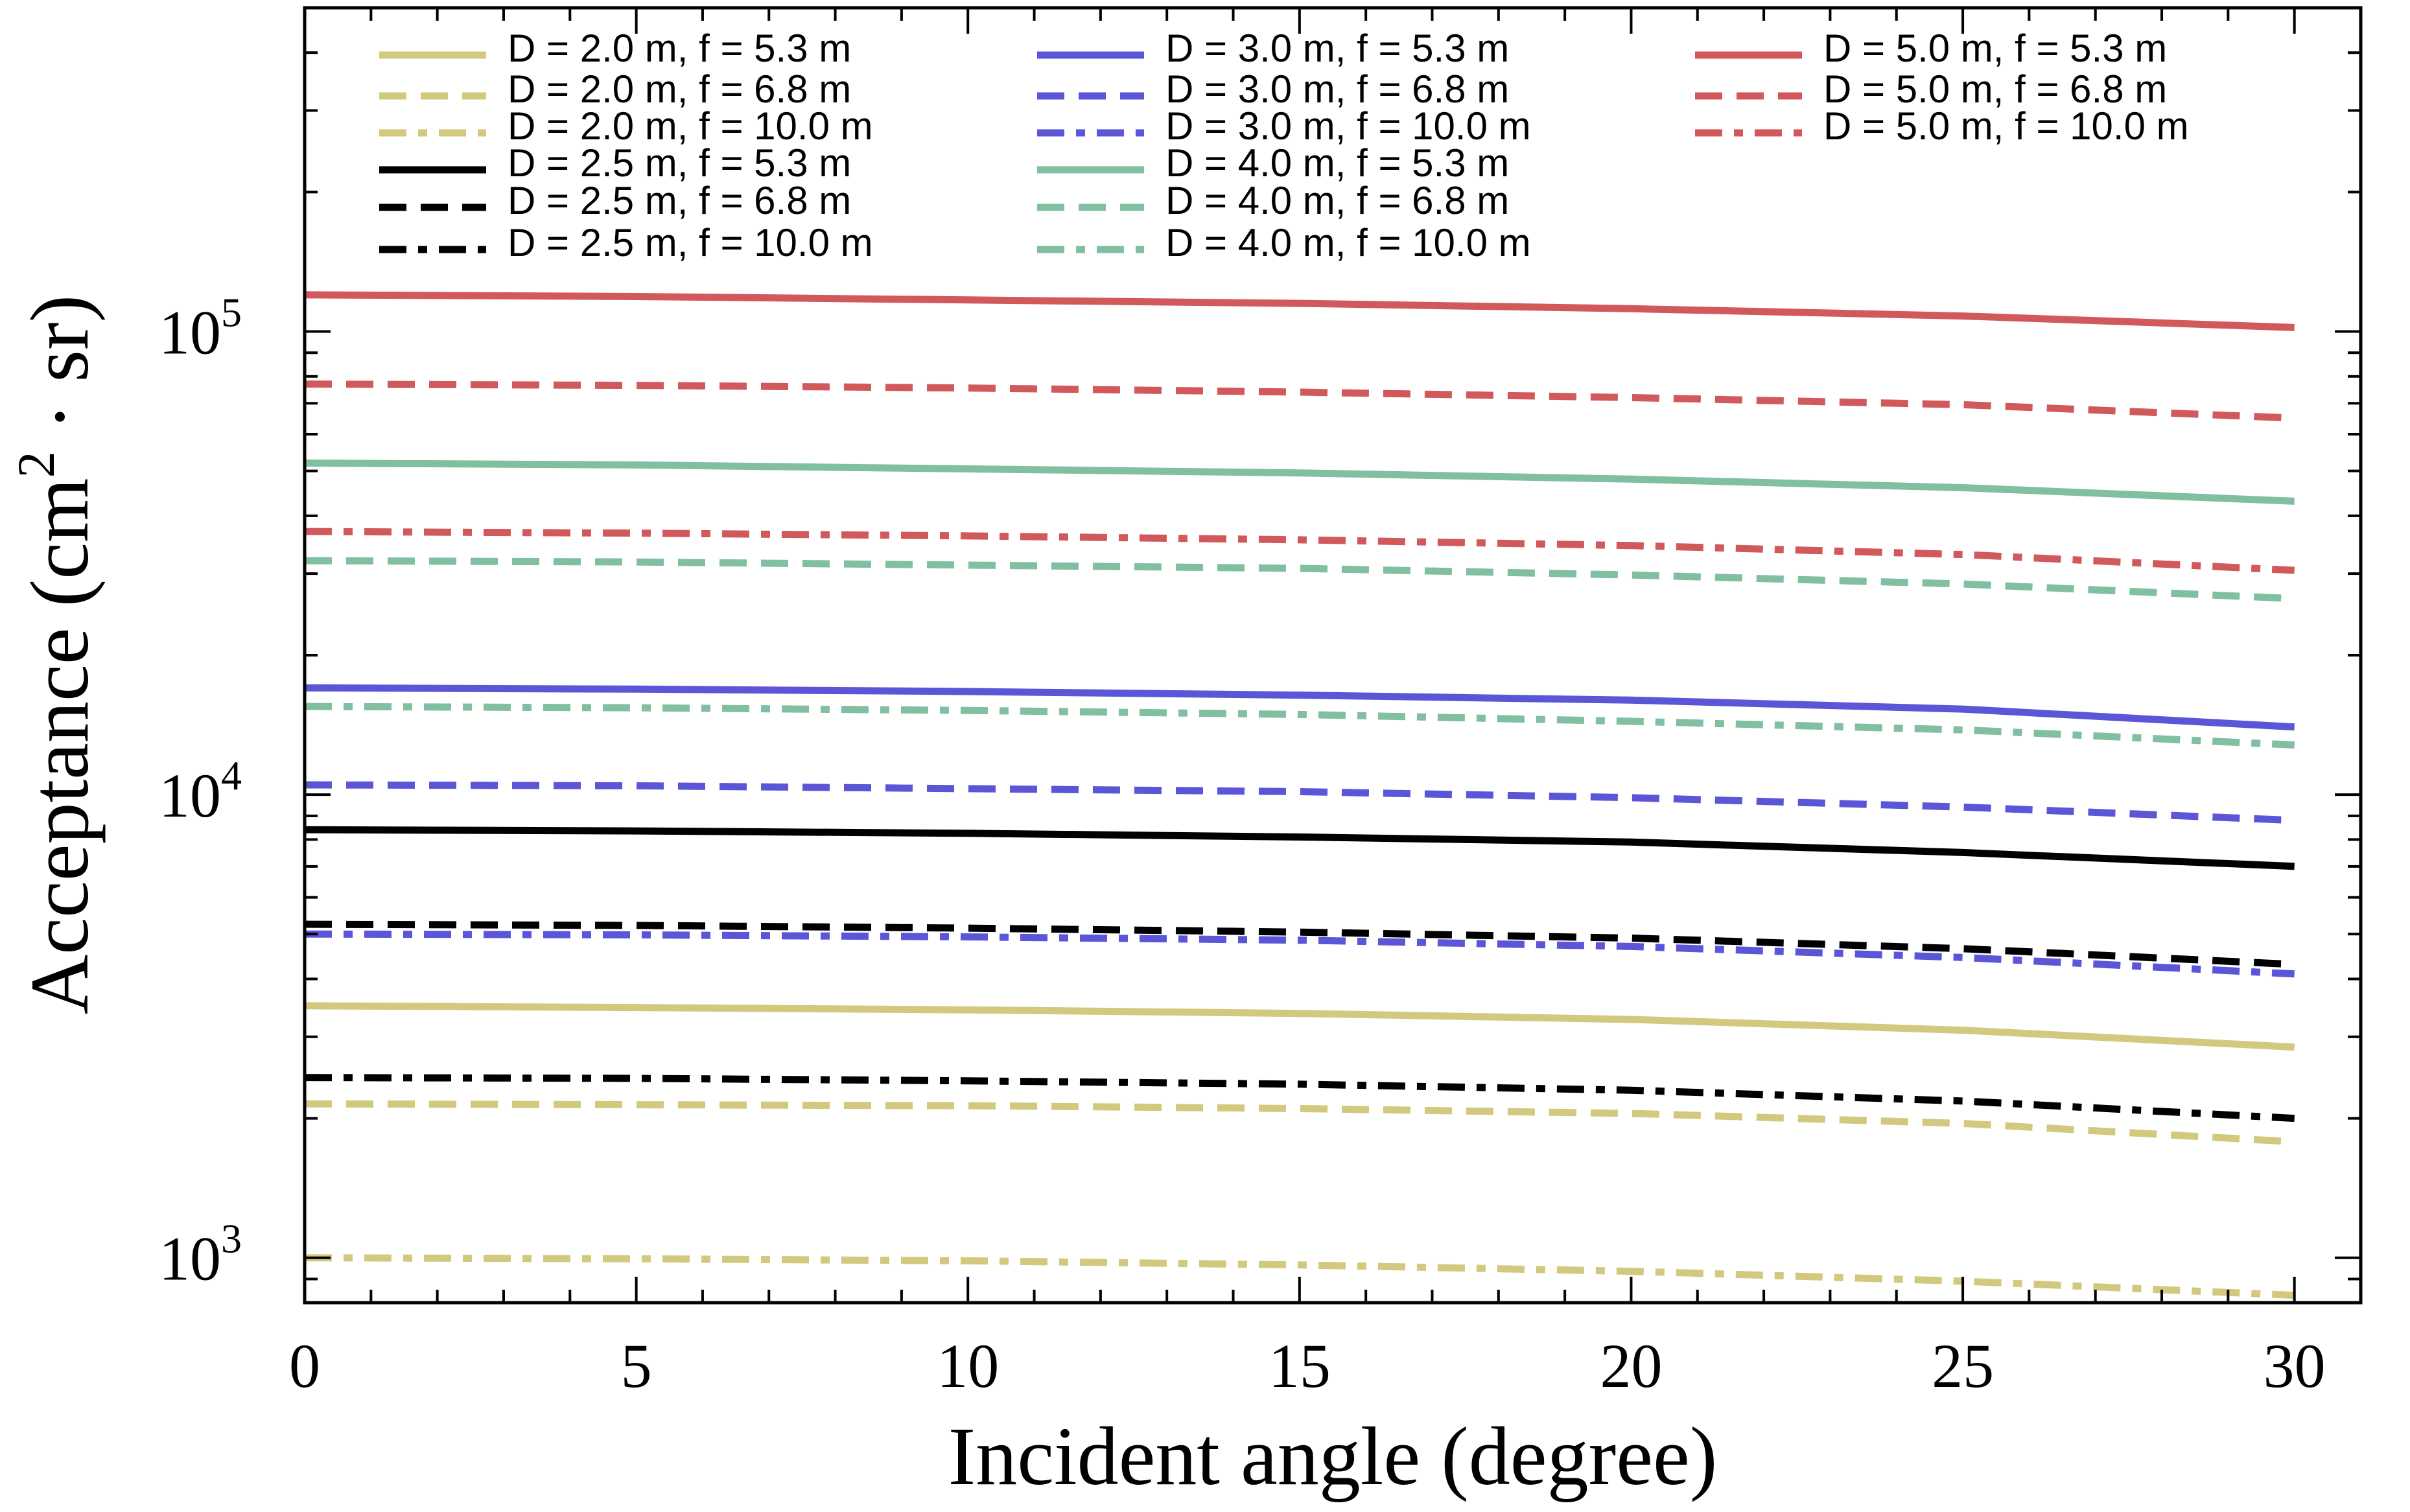  What do you see at coordinates (1333, 1456) in the screenshot?
I see `x-axis-title: Incident angle (degree)` at bounding box center [1333, 1456].